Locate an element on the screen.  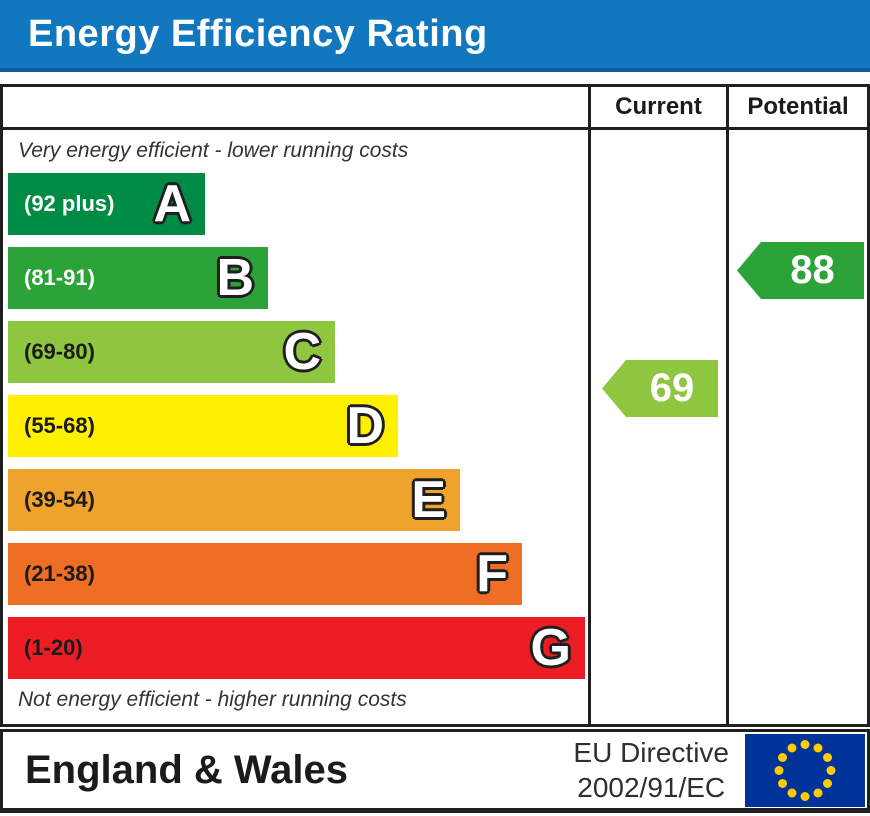
current-column: 69 is located at coordinates (657, 427).